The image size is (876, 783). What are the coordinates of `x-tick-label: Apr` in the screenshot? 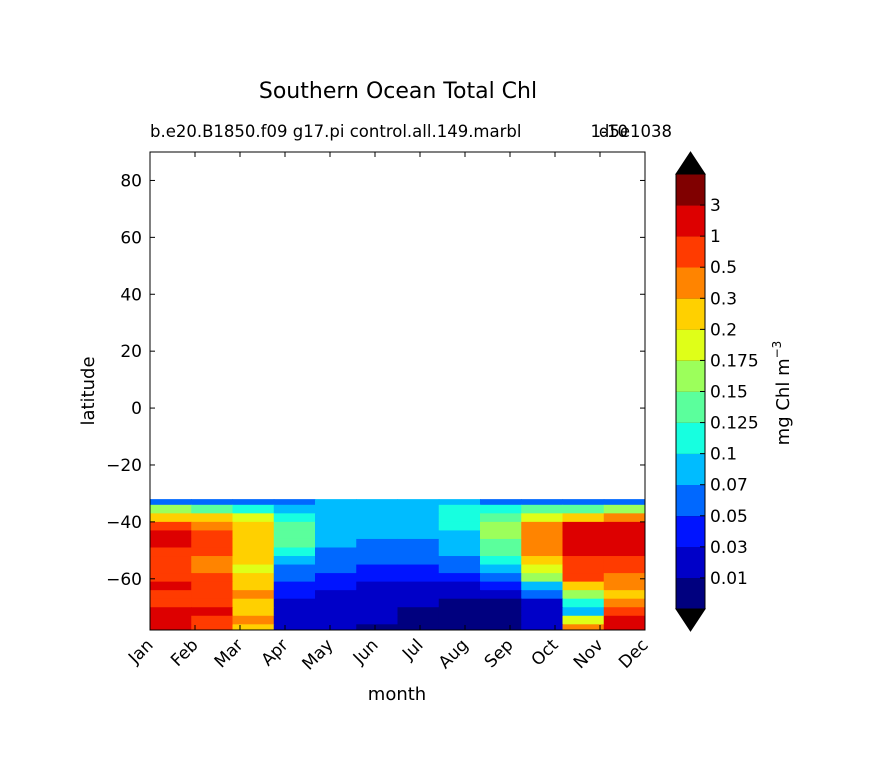 It's located at (275, 652).